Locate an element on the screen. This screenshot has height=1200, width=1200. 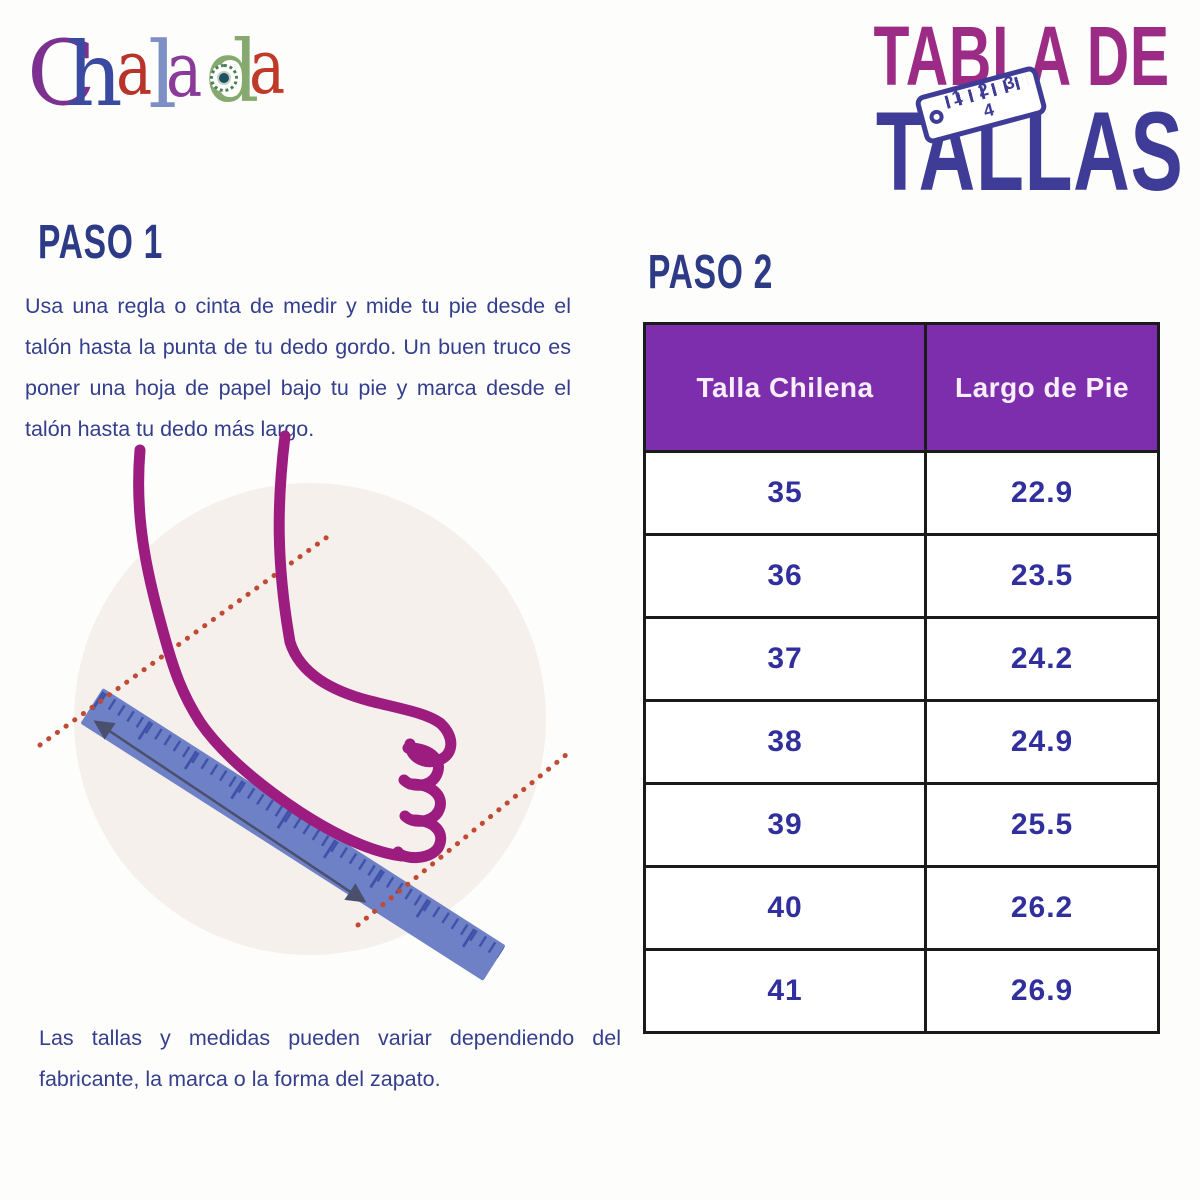
logo-flower-center is located at coordinates (224, 78).